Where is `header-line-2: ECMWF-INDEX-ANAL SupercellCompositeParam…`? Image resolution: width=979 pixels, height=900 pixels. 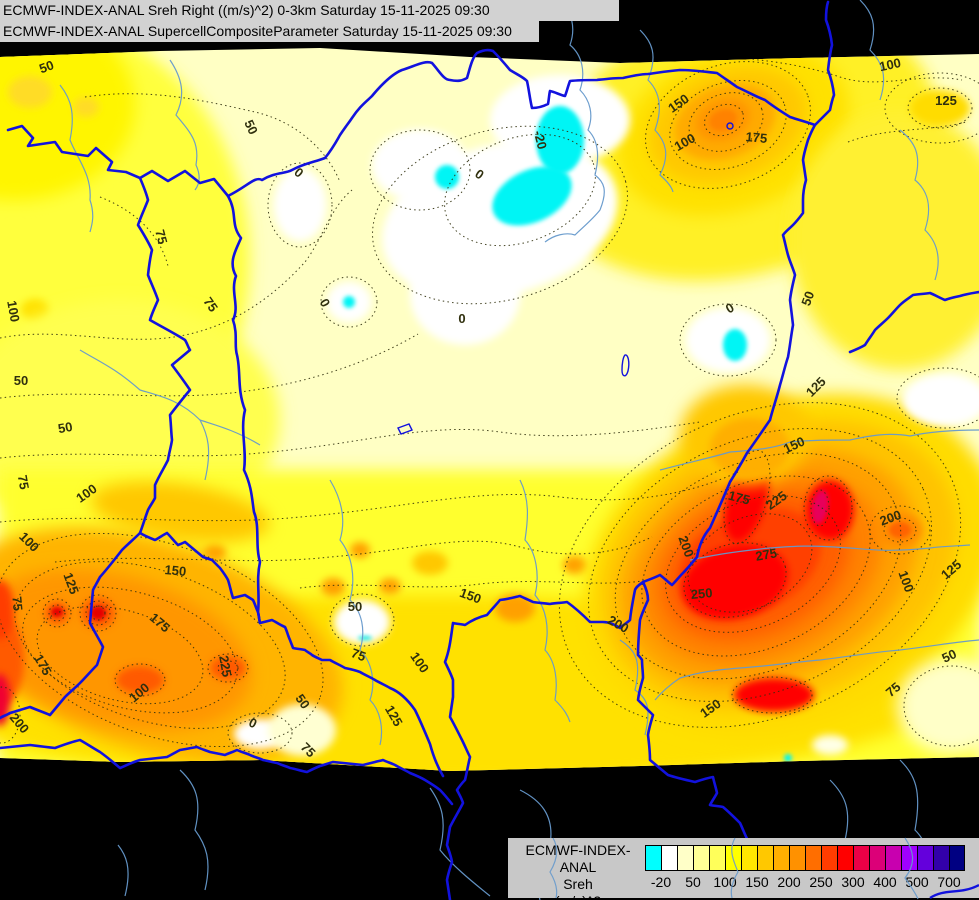 header-line-2: ECMWF-INDEX-ANAL SupercellCompositeParam… is located at coordinates (269, 31).